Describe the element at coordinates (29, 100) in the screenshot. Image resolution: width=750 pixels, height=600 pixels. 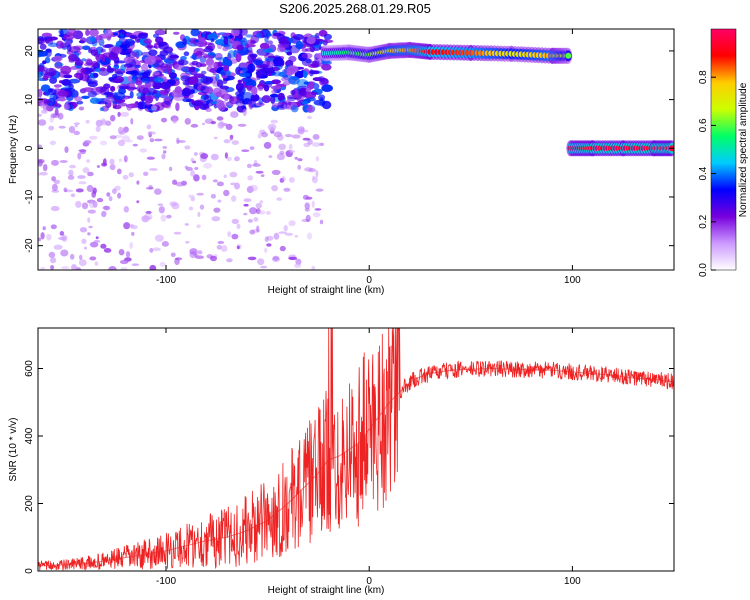
I see `y-tick-label: 10` at that location.